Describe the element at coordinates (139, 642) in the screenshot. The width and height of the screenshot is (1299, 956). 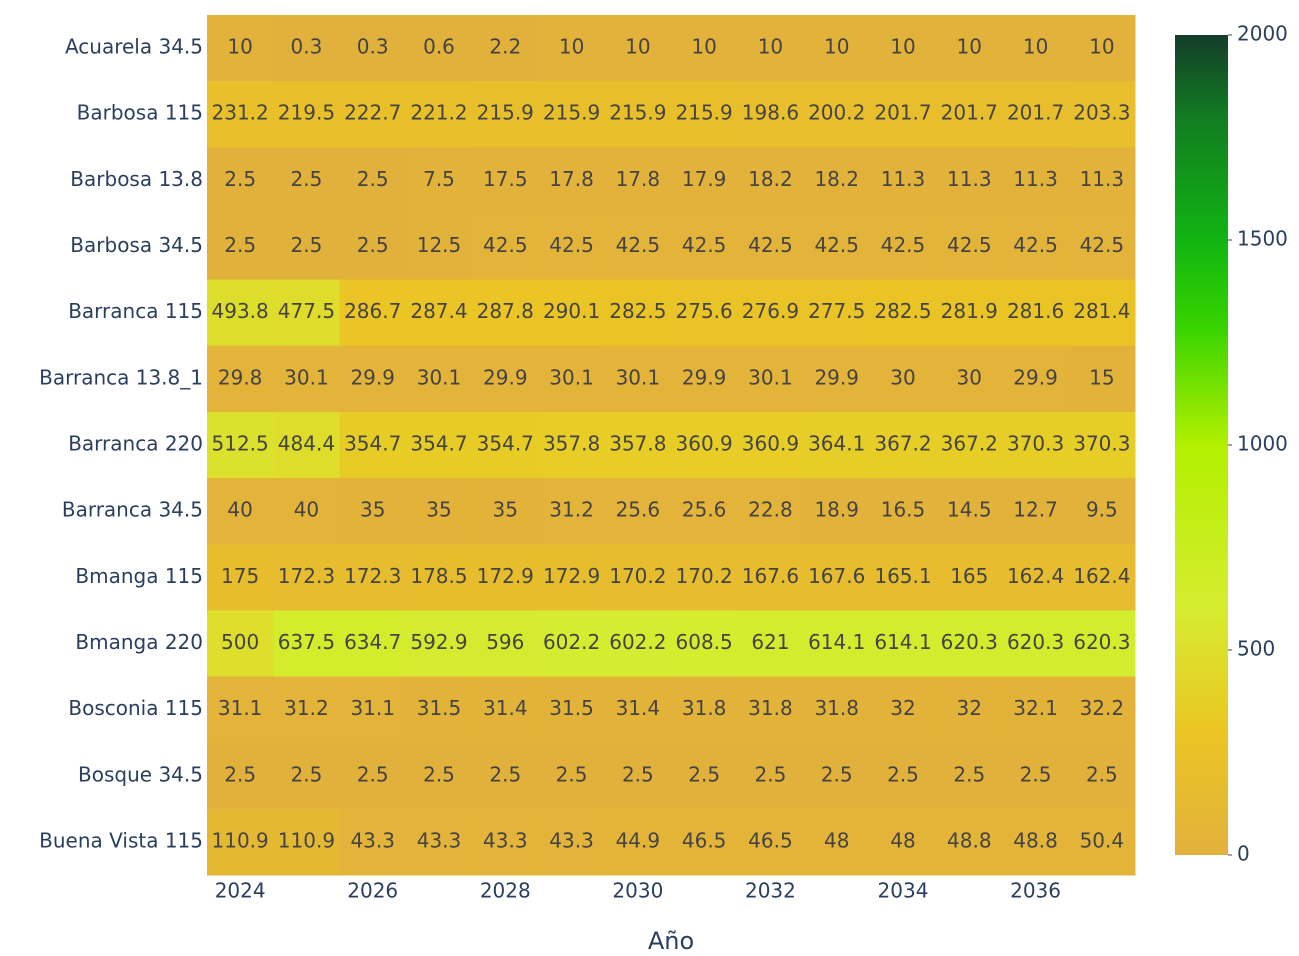
I see `y-tick-label: Bmanga 220` at that location.